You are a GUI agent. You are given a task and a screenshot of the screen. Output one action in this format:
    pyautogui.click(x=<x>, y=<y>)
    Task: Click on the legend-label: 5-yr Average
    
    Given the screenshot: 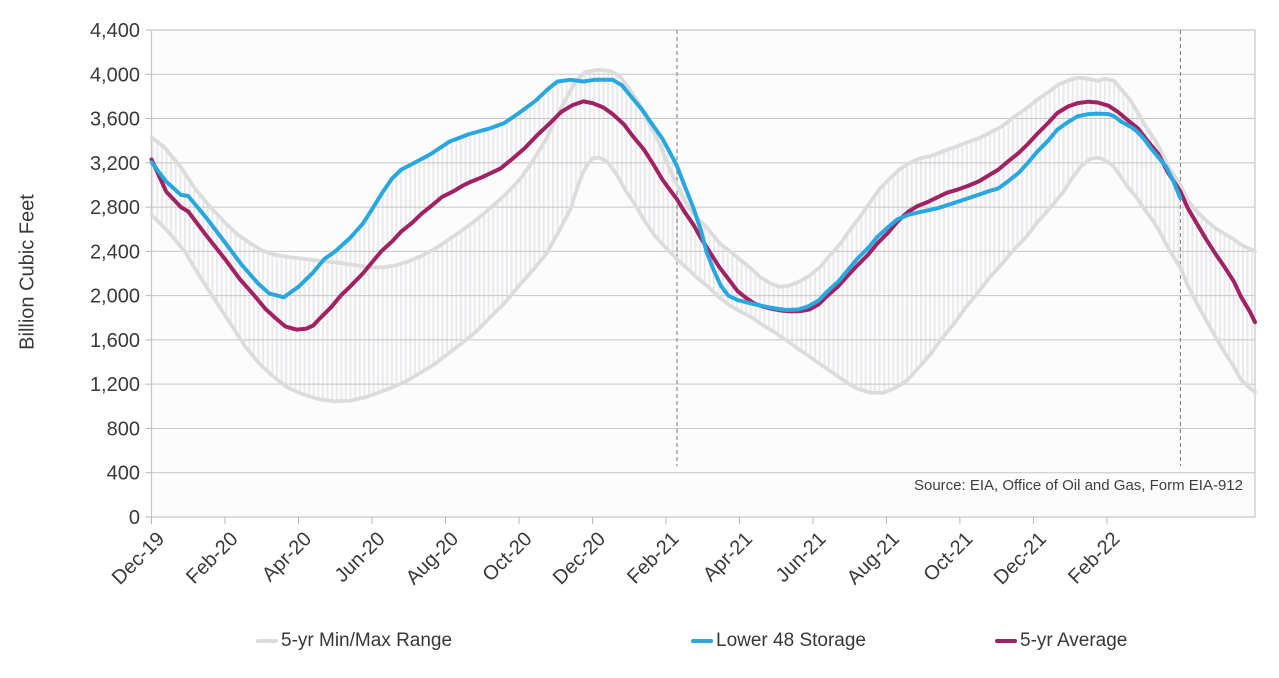 What is the action you would take?
    pyautogui.click(x=1074, y=640)
    